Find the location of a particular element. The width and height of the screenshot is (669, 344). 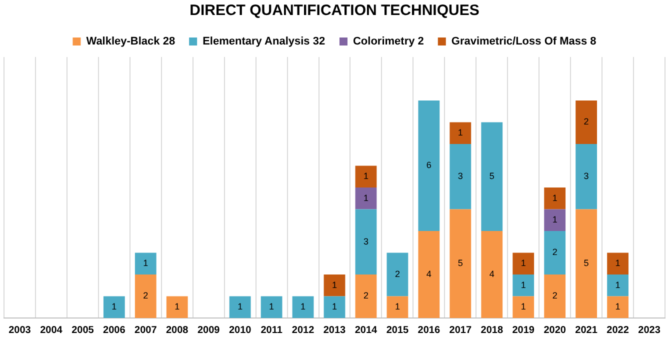

x-tick-label: 2019 is located at coordinates (523, 330).